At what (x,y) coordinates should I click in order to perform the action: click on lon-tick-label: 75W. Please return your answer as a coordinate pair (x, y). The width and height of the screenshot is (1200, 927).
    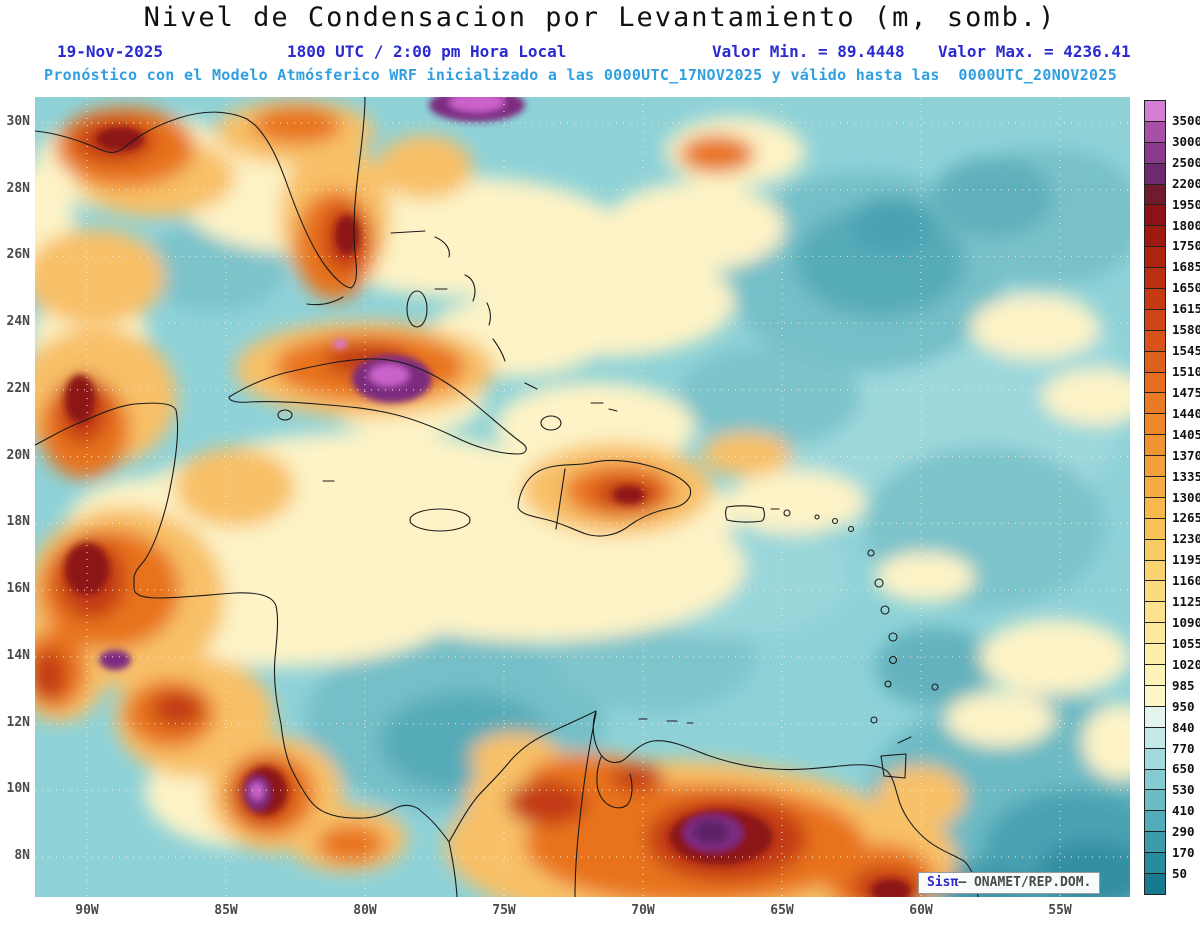
    Looking at the image, I should click on (504, 910).